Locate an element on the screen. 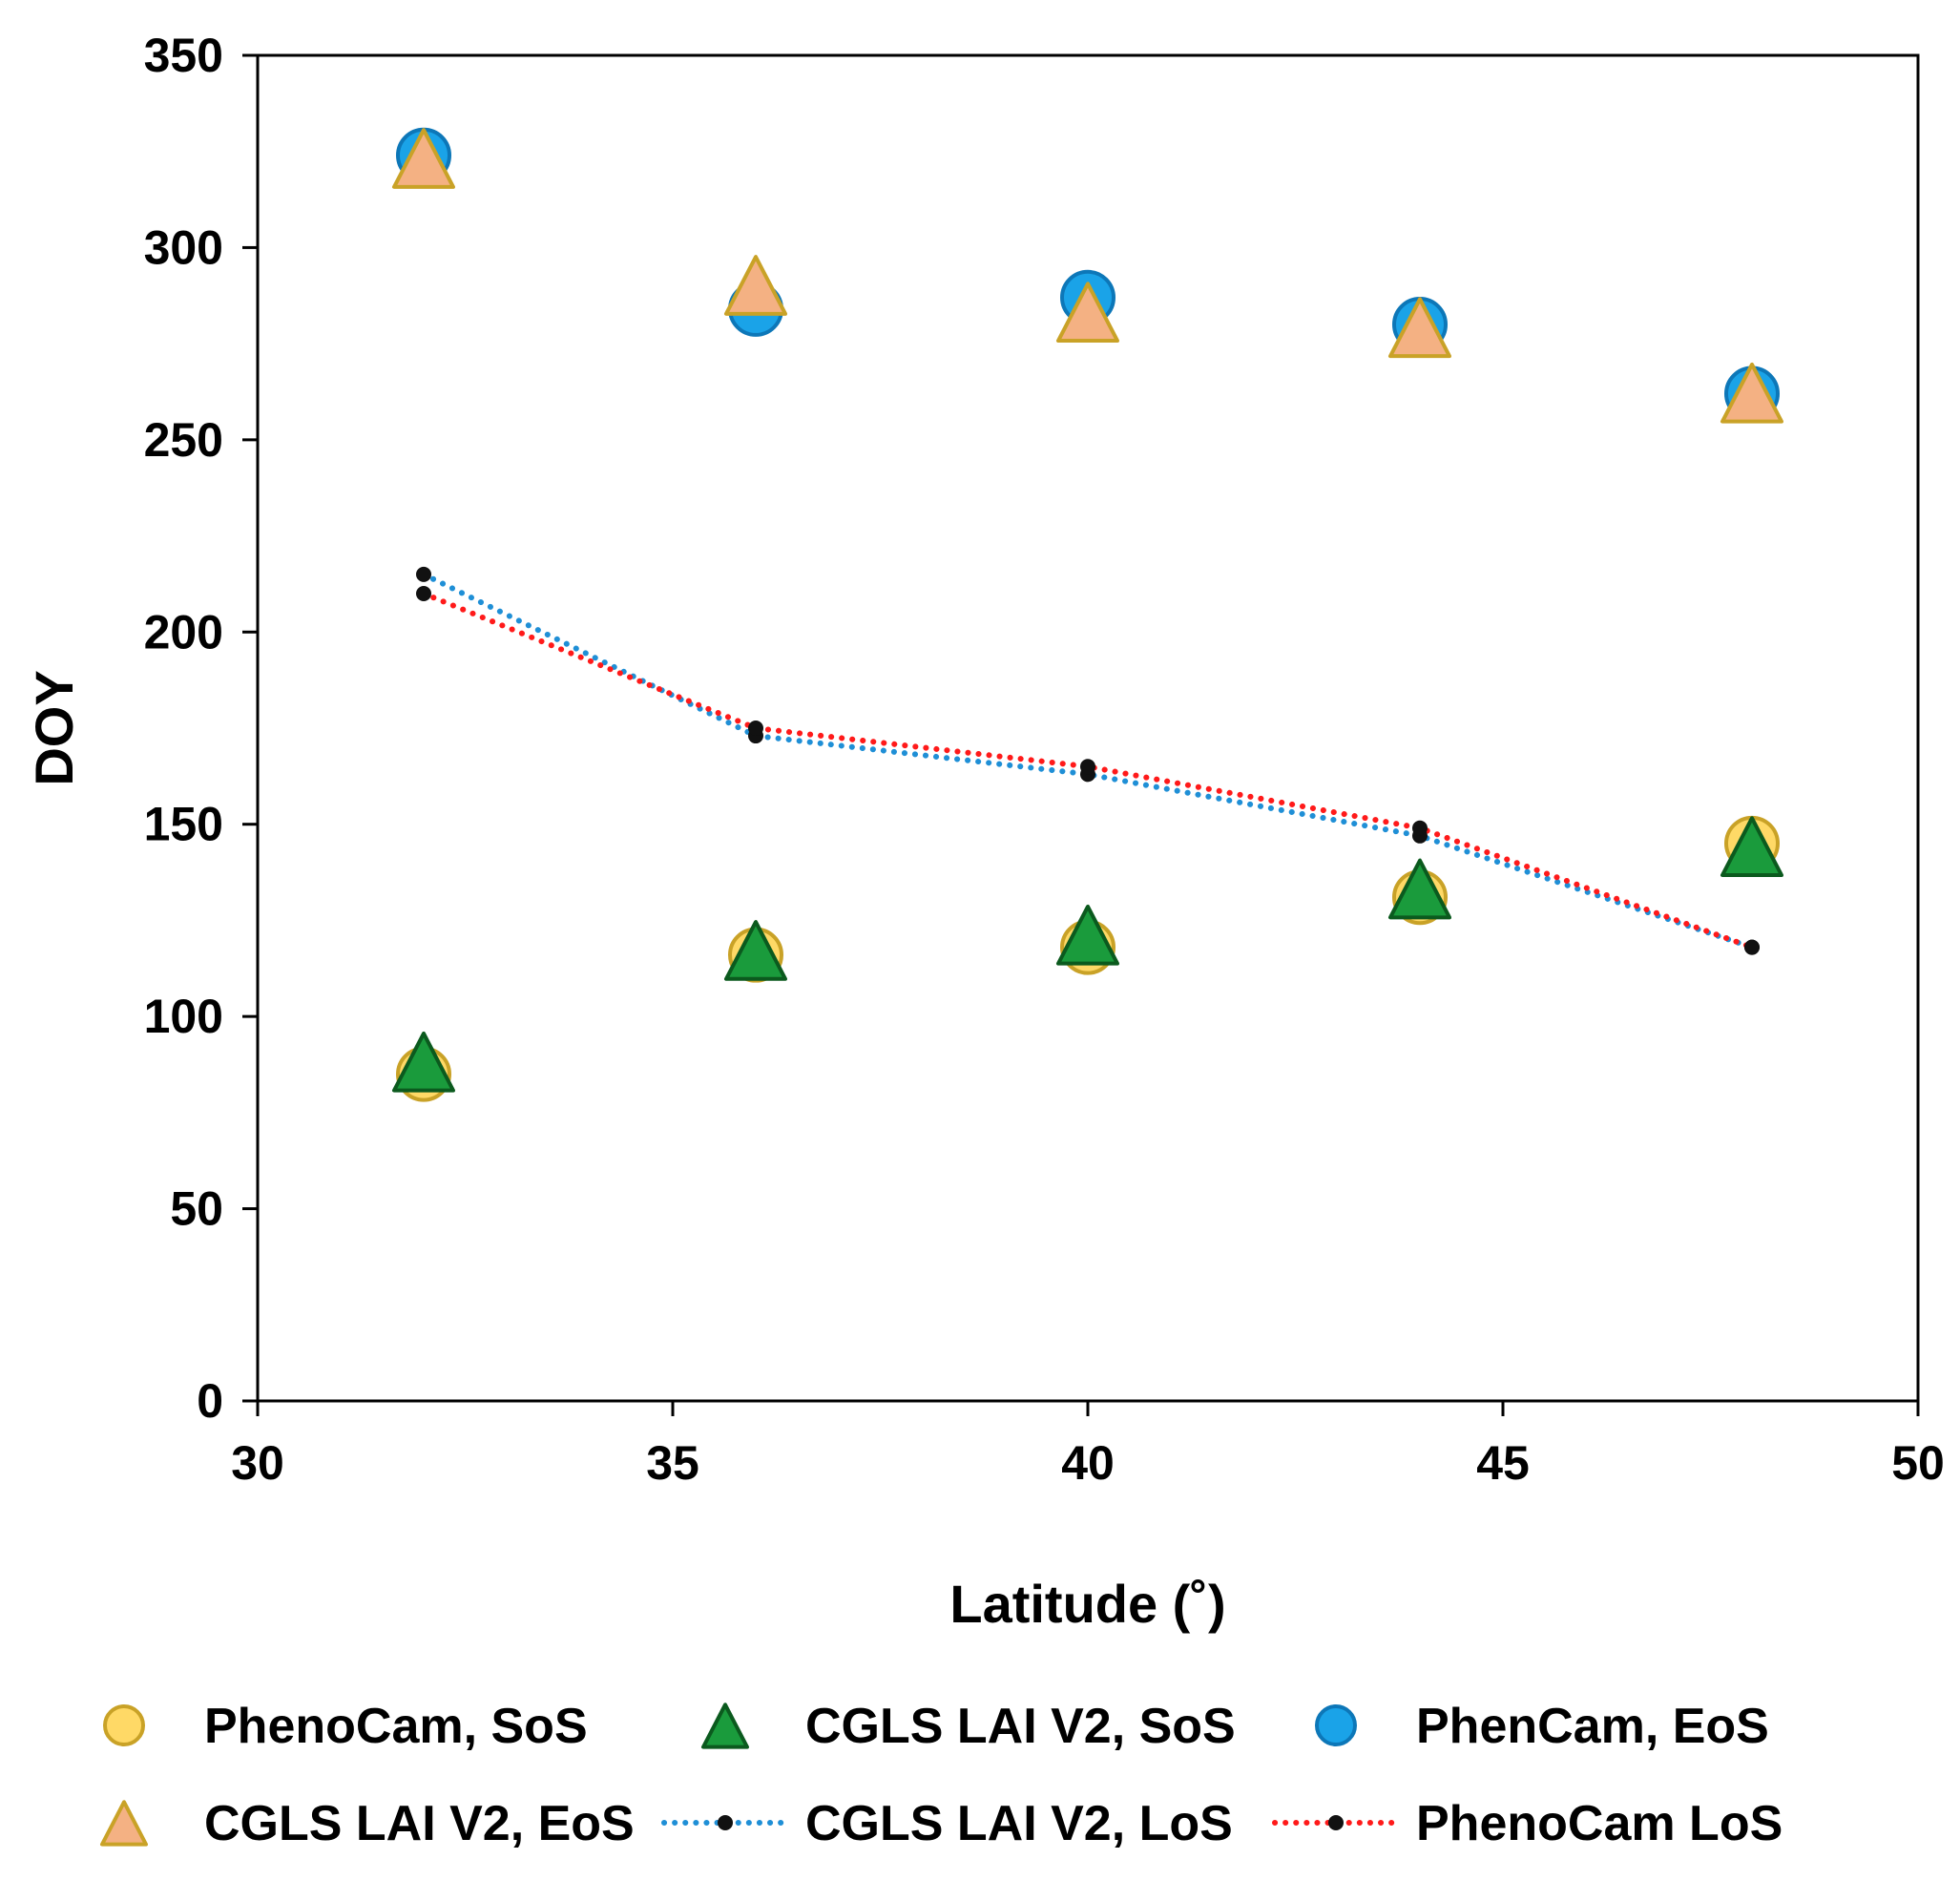 The width and height of the screenshot is (1960, 1880). y-tick-label: 200 is located at coordinates (183, 631).